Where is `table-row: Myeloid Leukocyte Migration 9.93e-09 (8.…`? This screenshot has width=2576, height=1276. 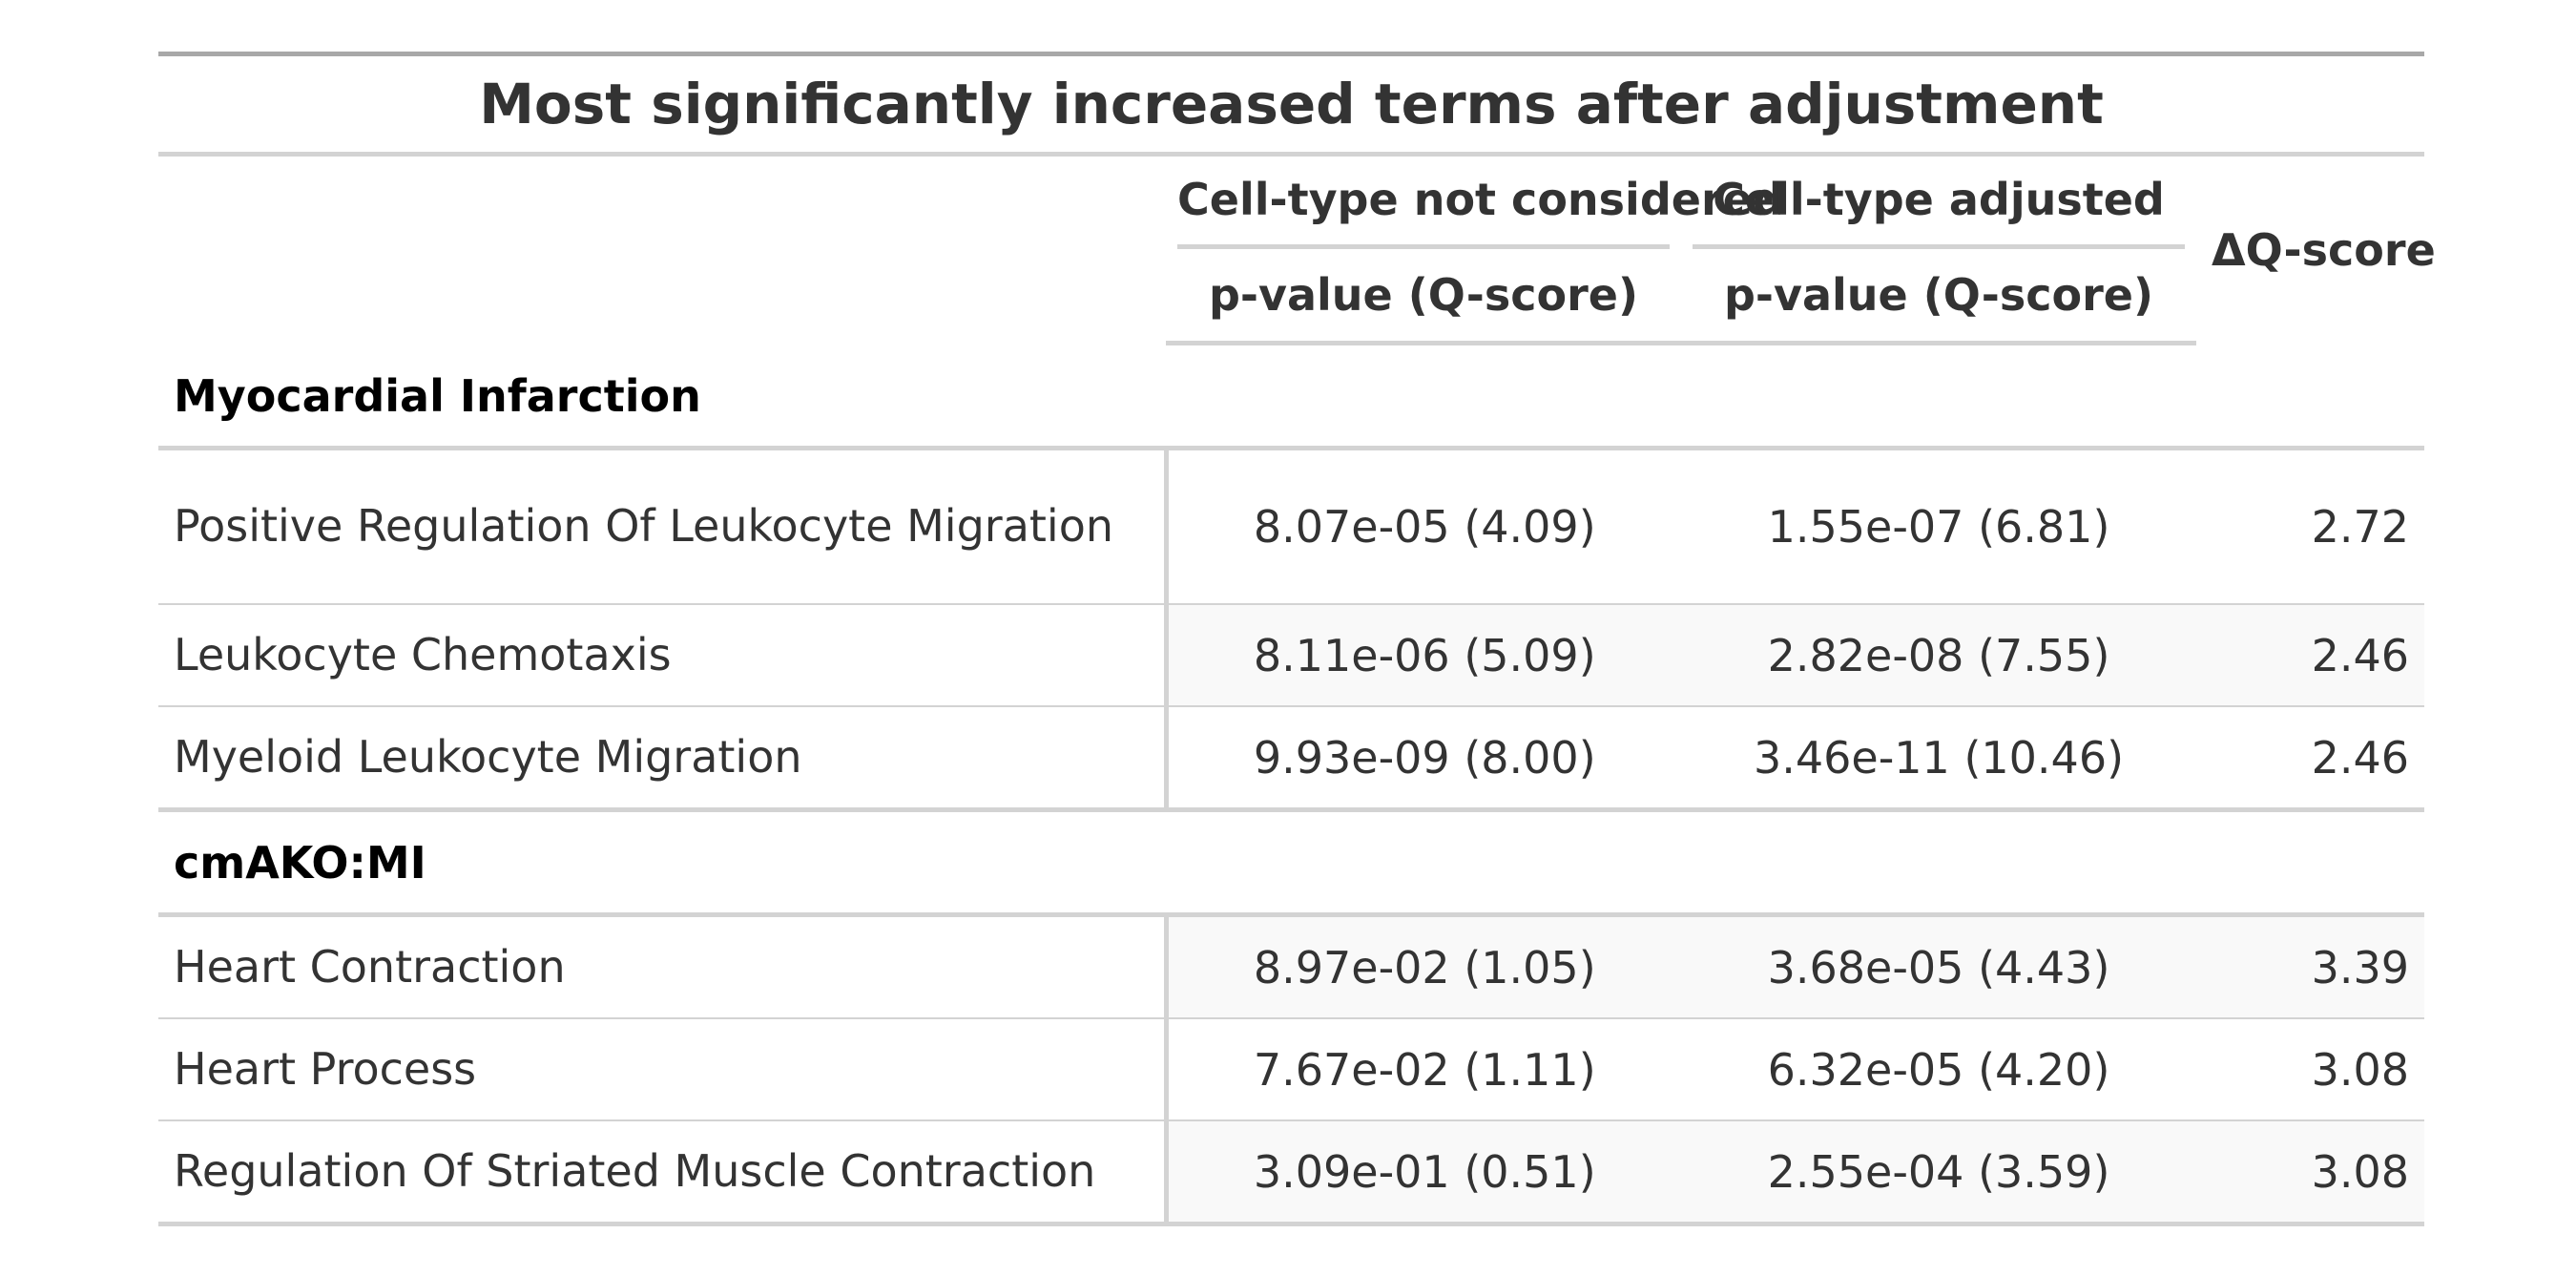
table-row: Myeloid Leukocyte Migration 9.93e-09 (8.… is located at coordinates (1291, 759).